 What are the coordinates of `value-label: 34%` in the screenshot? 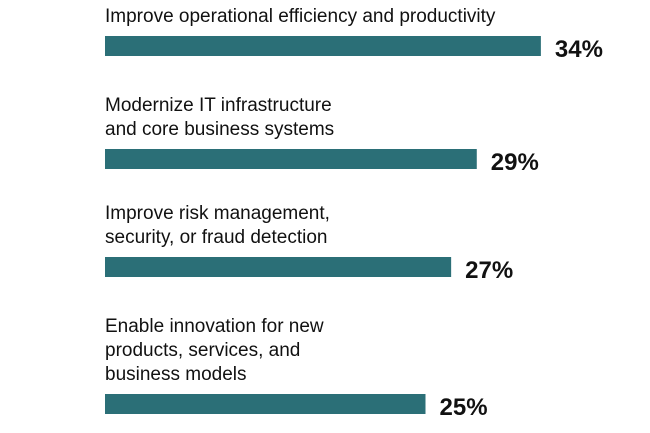 It's located at (579, 49).